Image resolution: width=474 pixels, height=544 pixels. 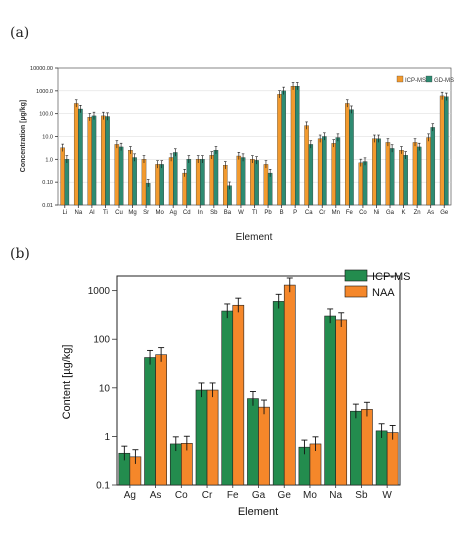 What do you see at coordinates (130, 178) in the screenshot?
I see `bar-icp-ms-mg` at bounding box center [130, 178].